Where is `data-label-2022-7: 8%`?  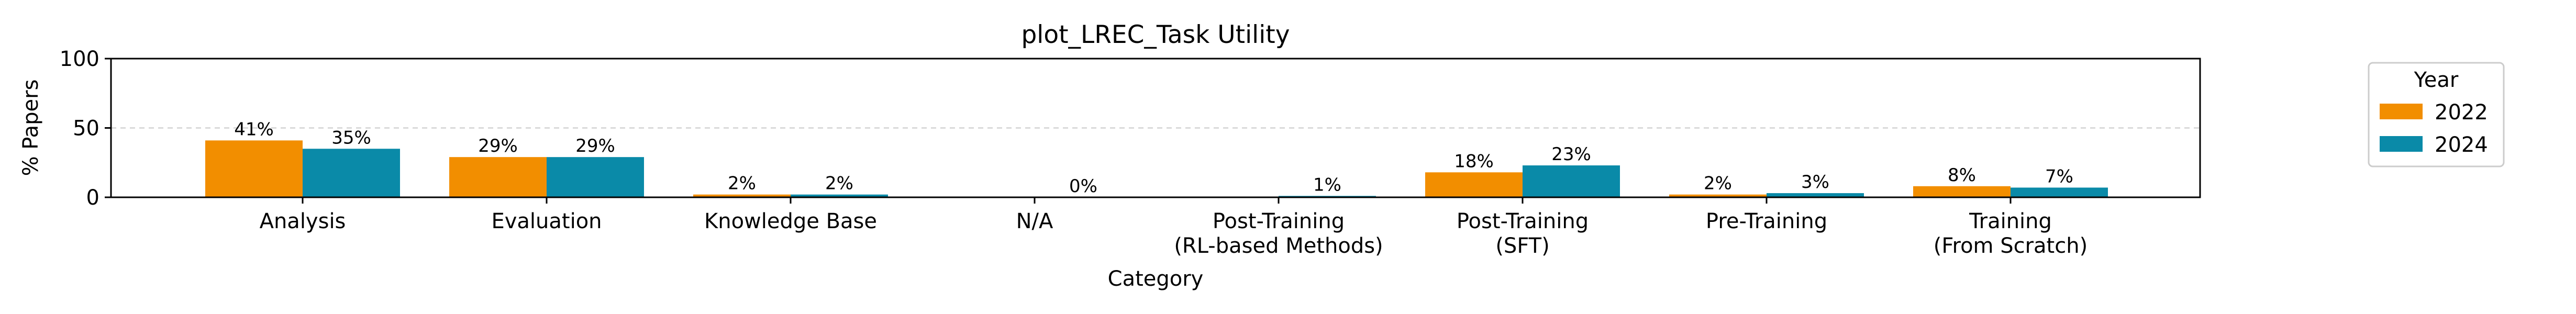 data-label-2022-7: 8% is located at coordinates (1962, 175).